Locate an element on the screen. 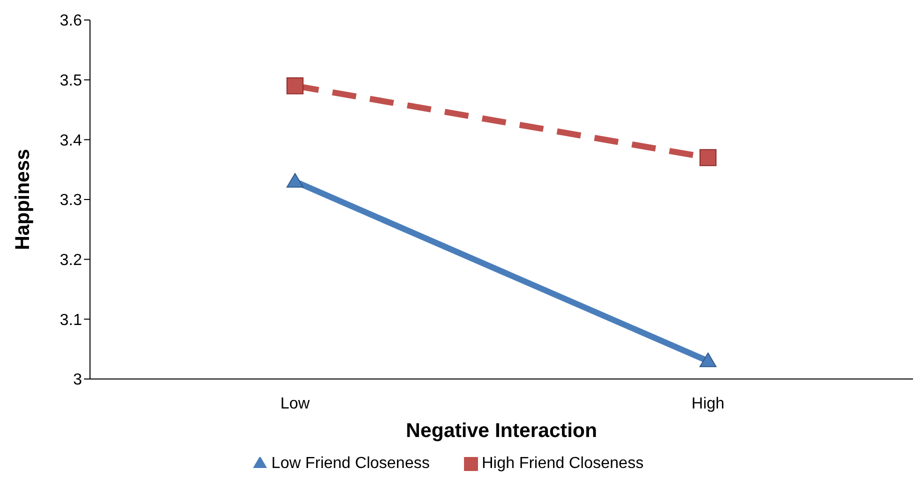 This screenshot has height=481, width=918. y-tick-label: 3.1 is located at coordinates (71, 320).